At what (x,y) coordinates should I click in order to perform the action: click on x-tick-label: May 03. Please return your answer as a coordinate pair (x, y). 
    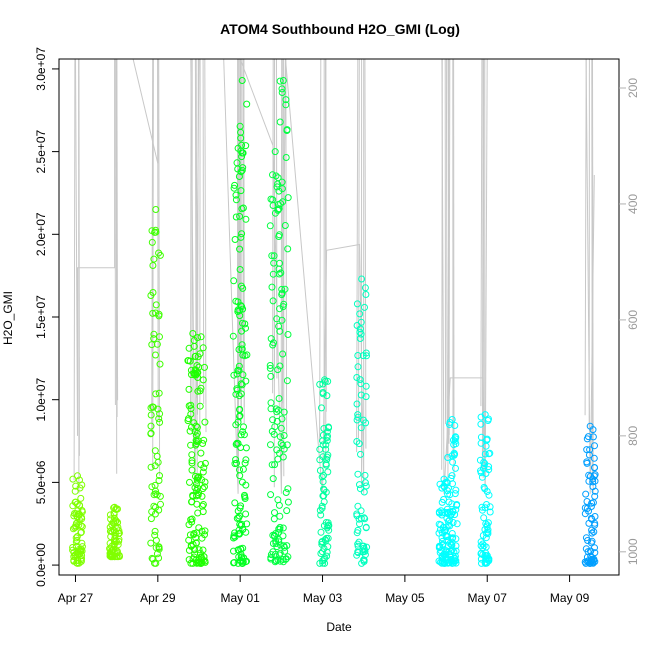
    Looking at the image, I should click on (323, 598).